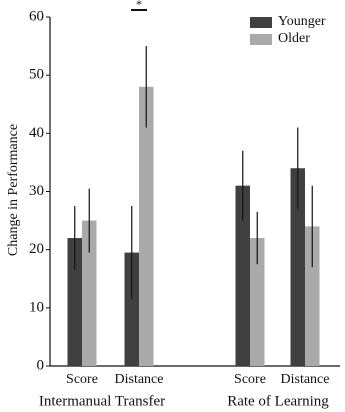 The height and width of the screenshot is (412, 345). What do you see at coordinates (36, 307) in the screenshot?
I see `y-tick-label: 10` at bounding box center [36, 307].